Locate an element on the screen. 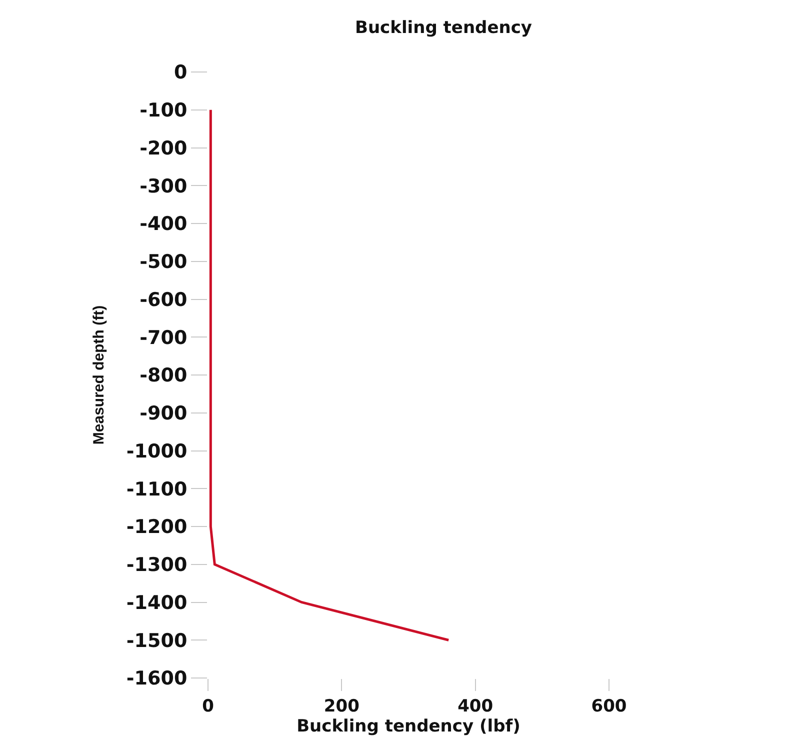  x-tick-label: 200 is located at coordinates (342, 706).